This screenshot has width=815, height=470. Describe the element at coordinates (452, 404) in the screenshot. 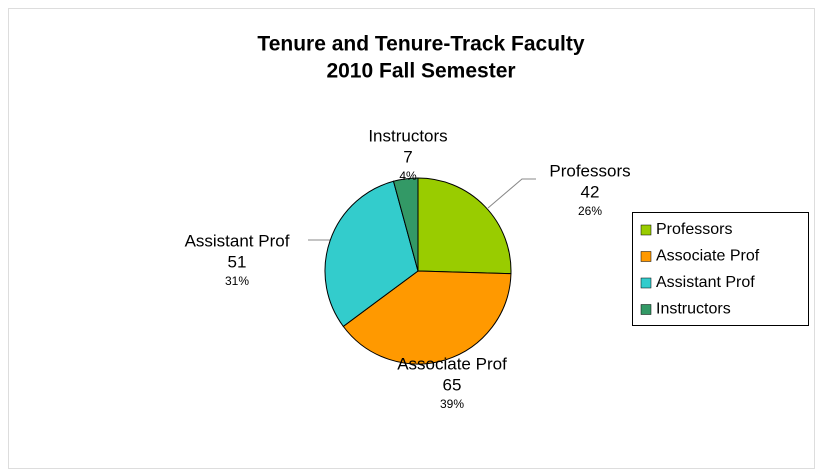

I see `slice-percent: 39%` at that location.